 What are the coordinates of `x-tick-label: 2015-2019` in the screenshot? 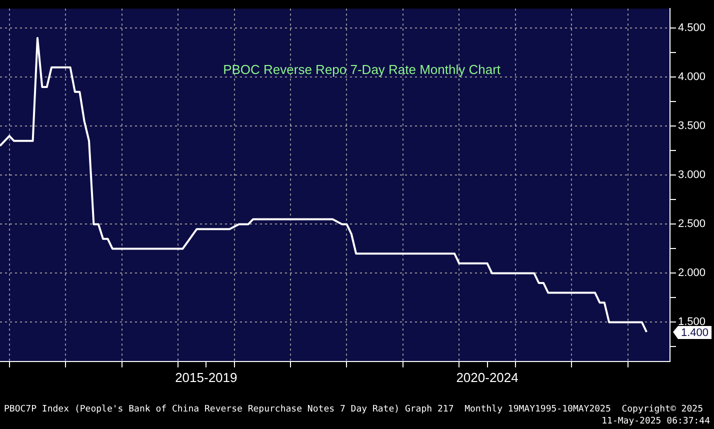 It's located at (206, 377).